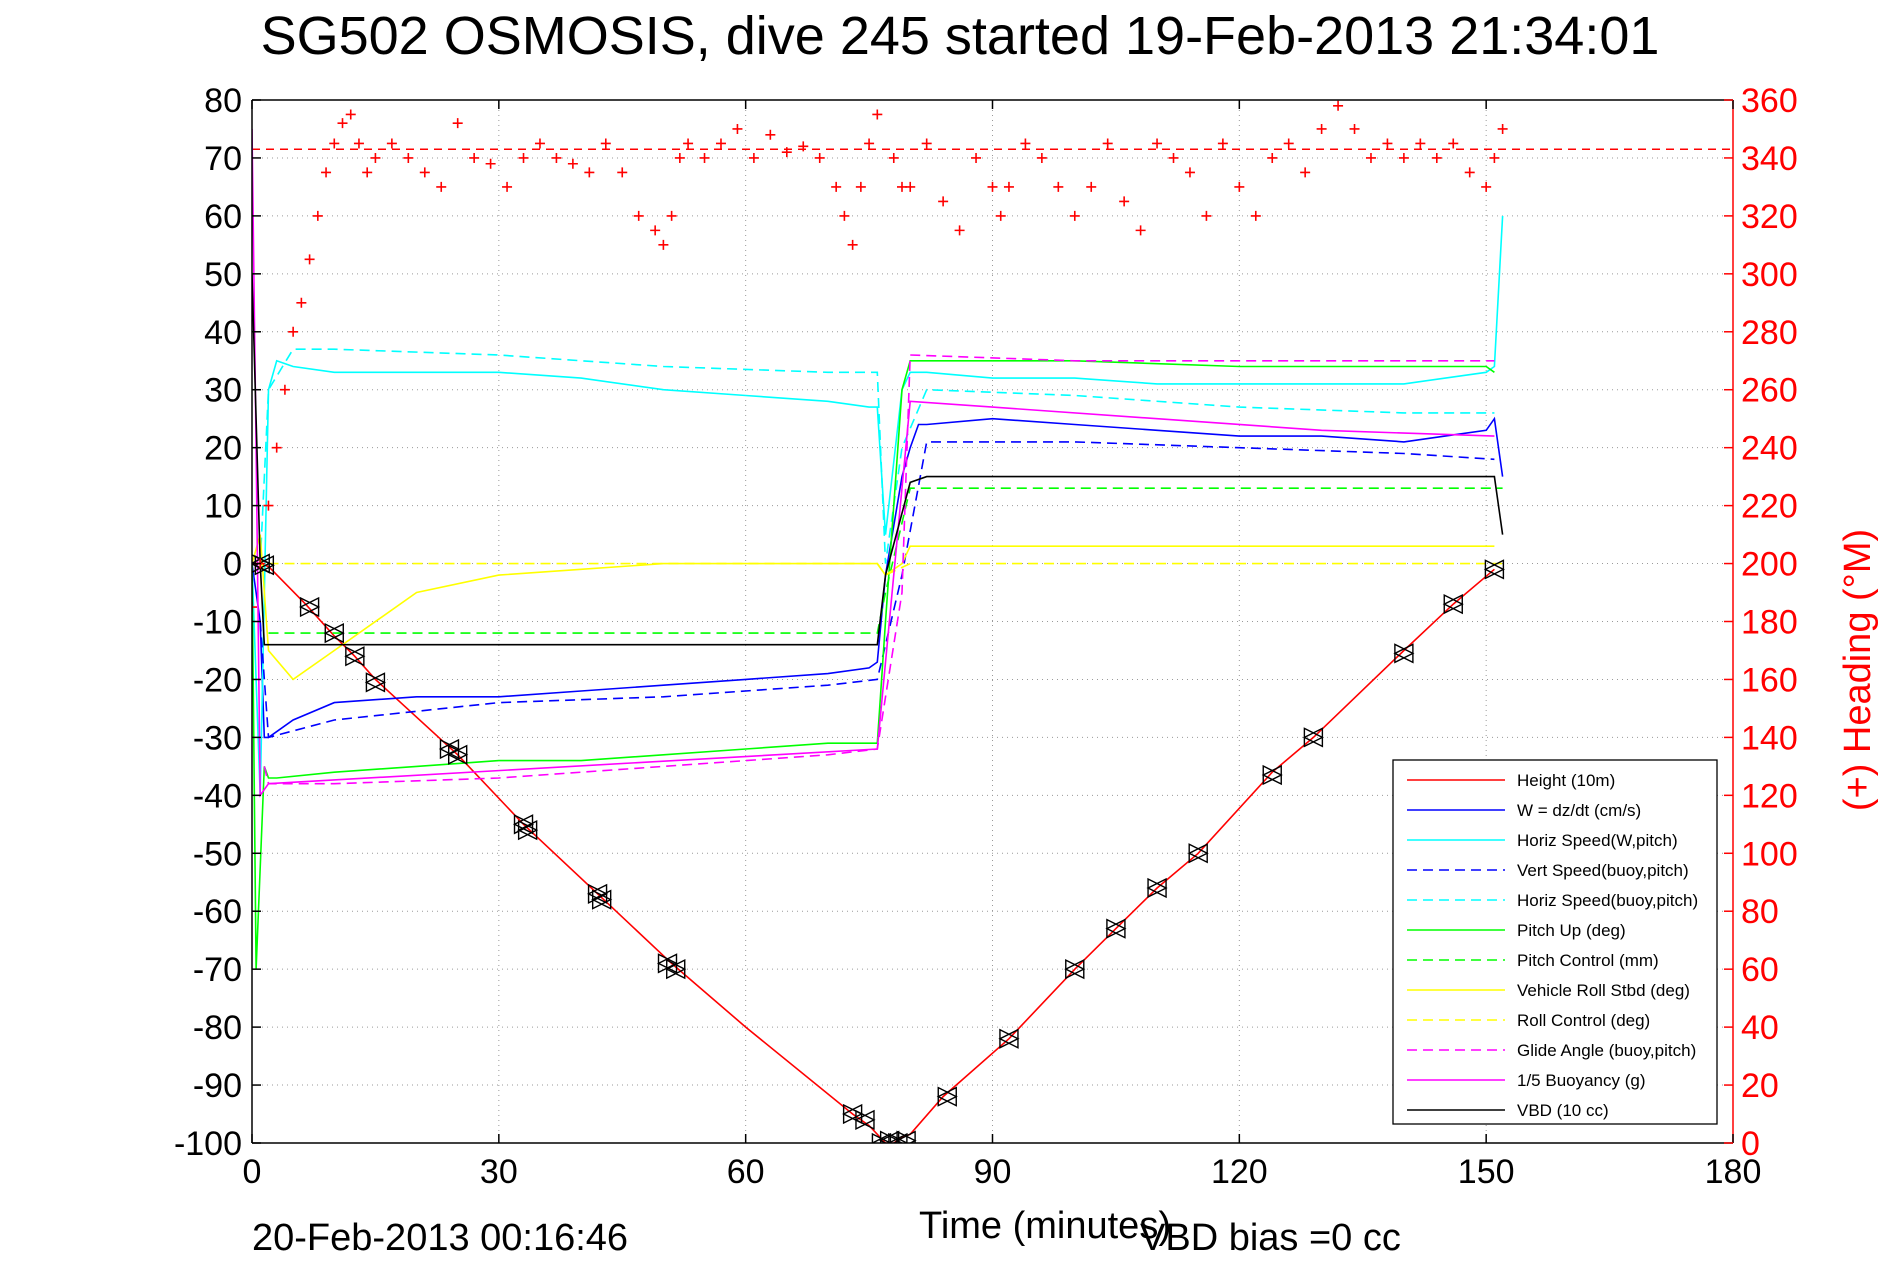  I want to click on right-tick-label: 160, so click(1769, 680).